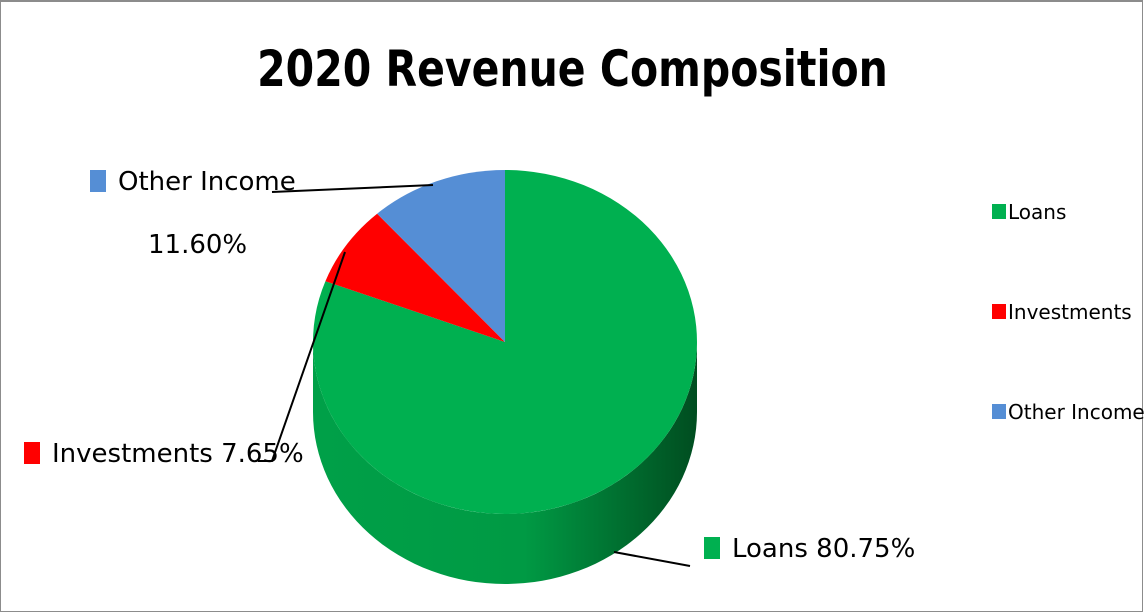 This screenshot has height=614, width=1145. I want to click on data-label-loans: Loans 80.75%, so click(823, 549).